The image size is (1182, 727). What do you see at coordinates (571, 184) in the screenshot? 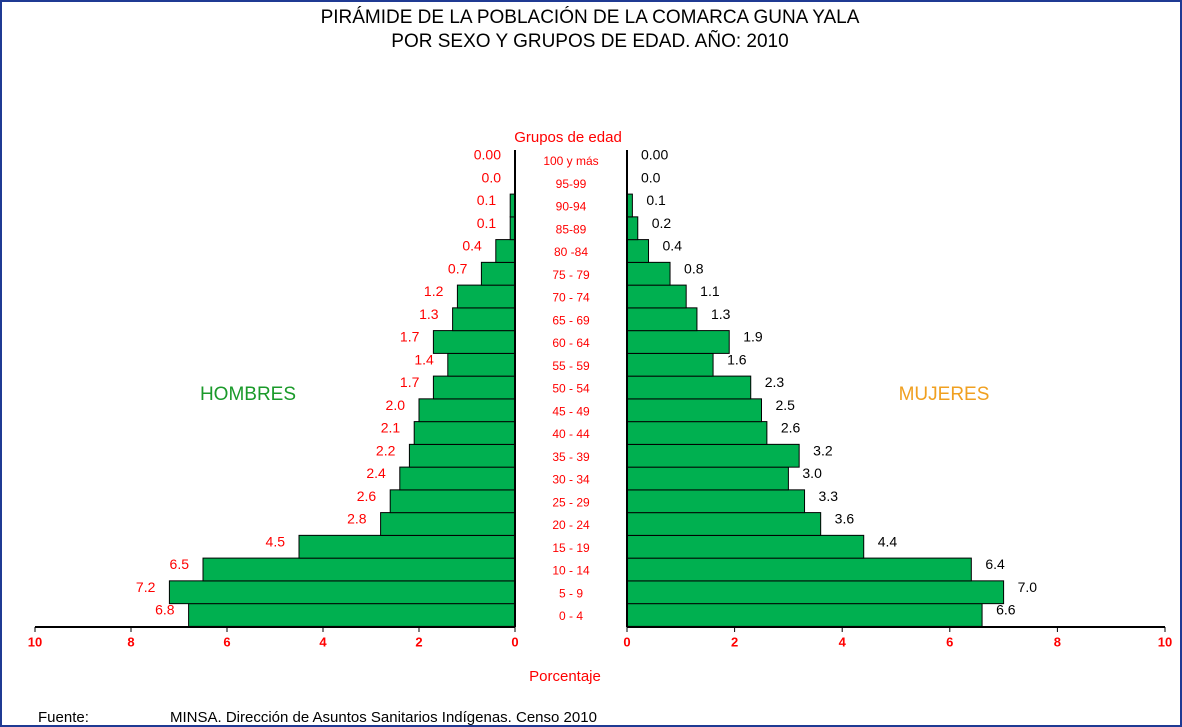
I see `category-label: 95-99` at bounding box center [571, 184].